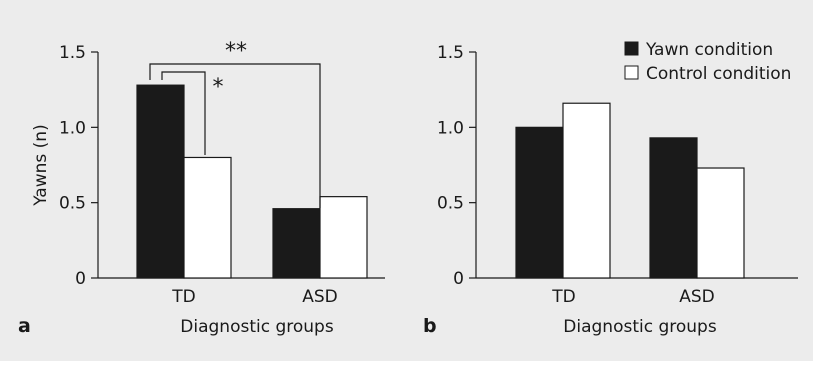 The height and width of the screenshot is (366, 813). Describe the element at coordinates (539, 202) in the screenshot. I see `panel-b-bar-td-yawn` at that location.